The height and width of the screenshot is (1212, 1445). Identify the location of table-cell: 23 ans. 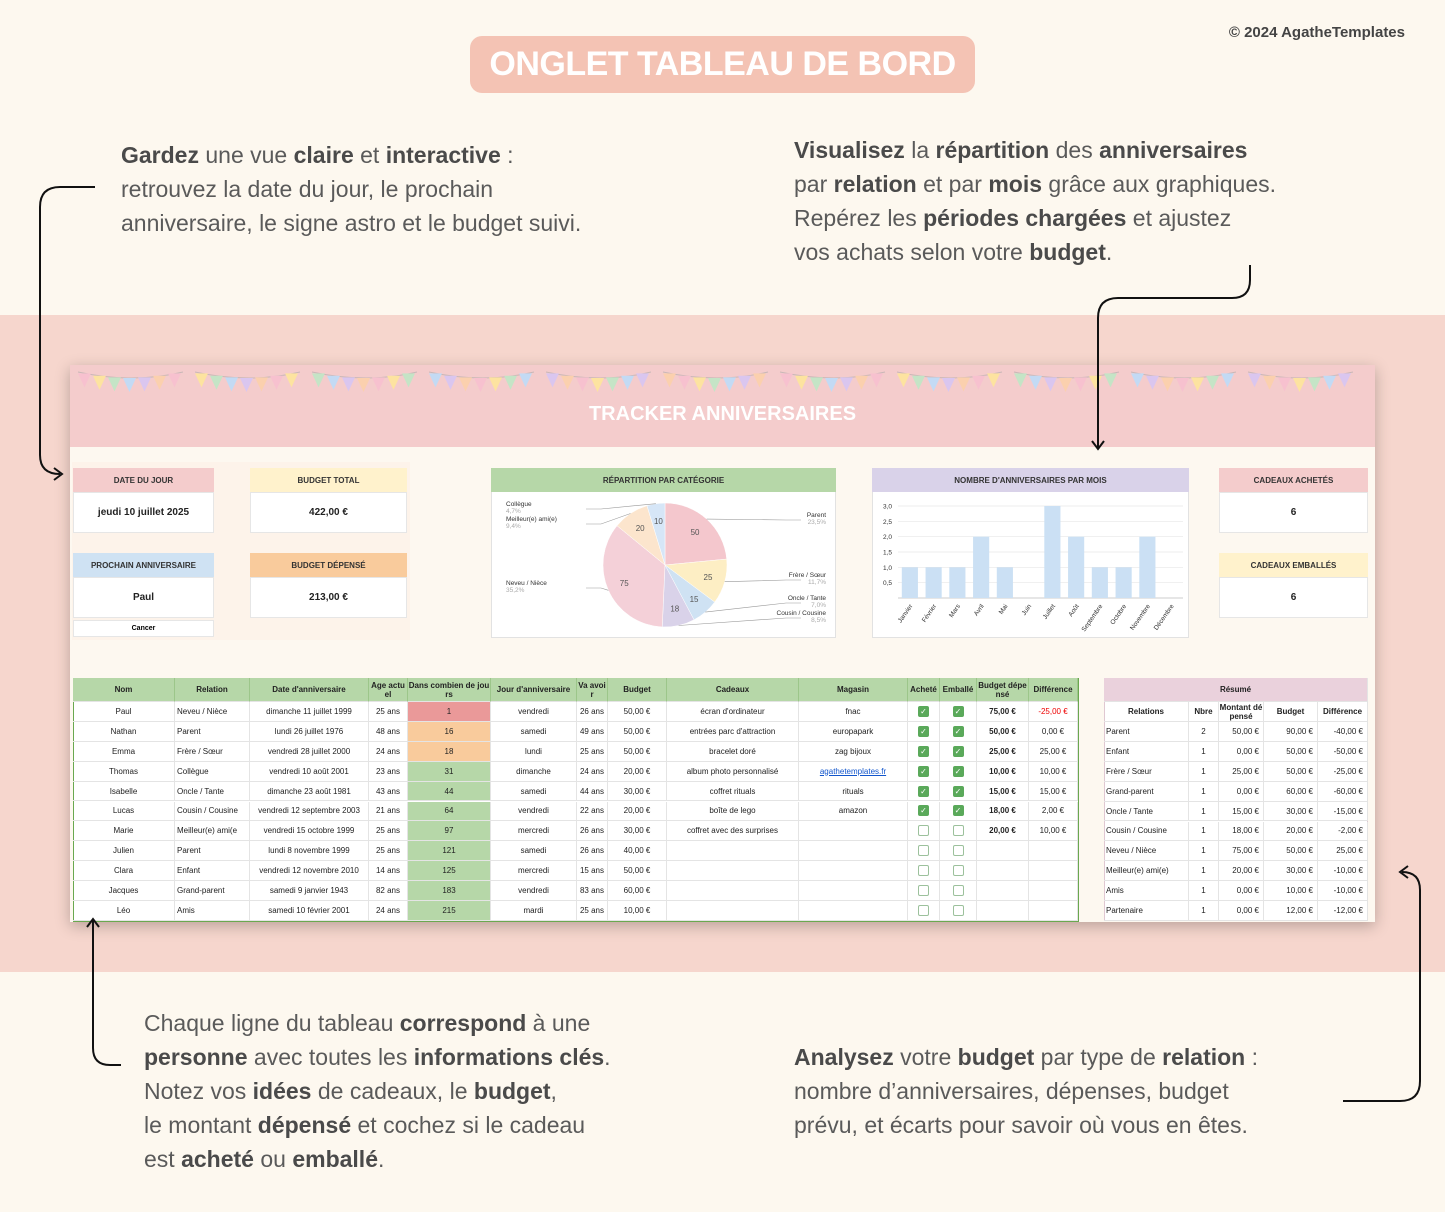
(388, 771).